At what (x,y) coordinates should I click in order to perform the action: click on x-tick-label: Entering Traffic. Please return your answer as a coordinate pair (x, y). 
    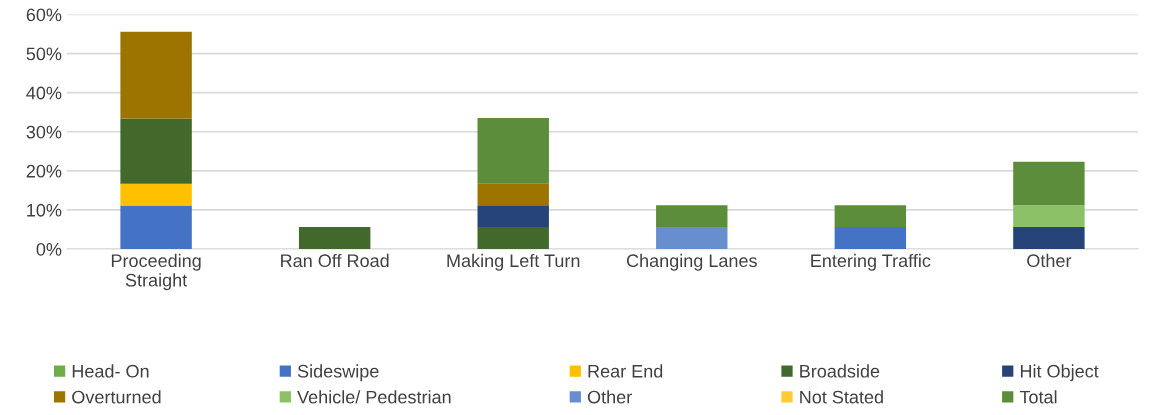
    Looking at the image, I should click on (871, 262).